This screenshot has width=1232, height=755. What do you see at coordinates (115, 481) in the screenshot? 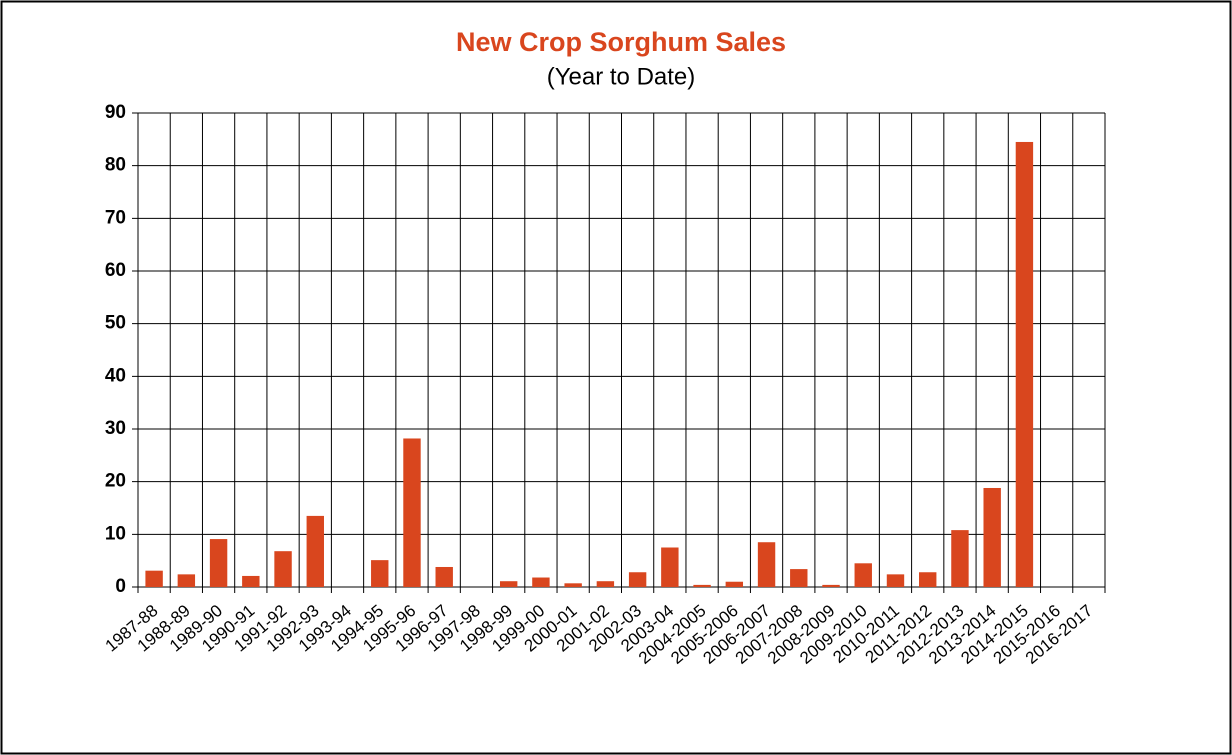
I see `y-tick-label: 20` at bounding box center [115, 481].